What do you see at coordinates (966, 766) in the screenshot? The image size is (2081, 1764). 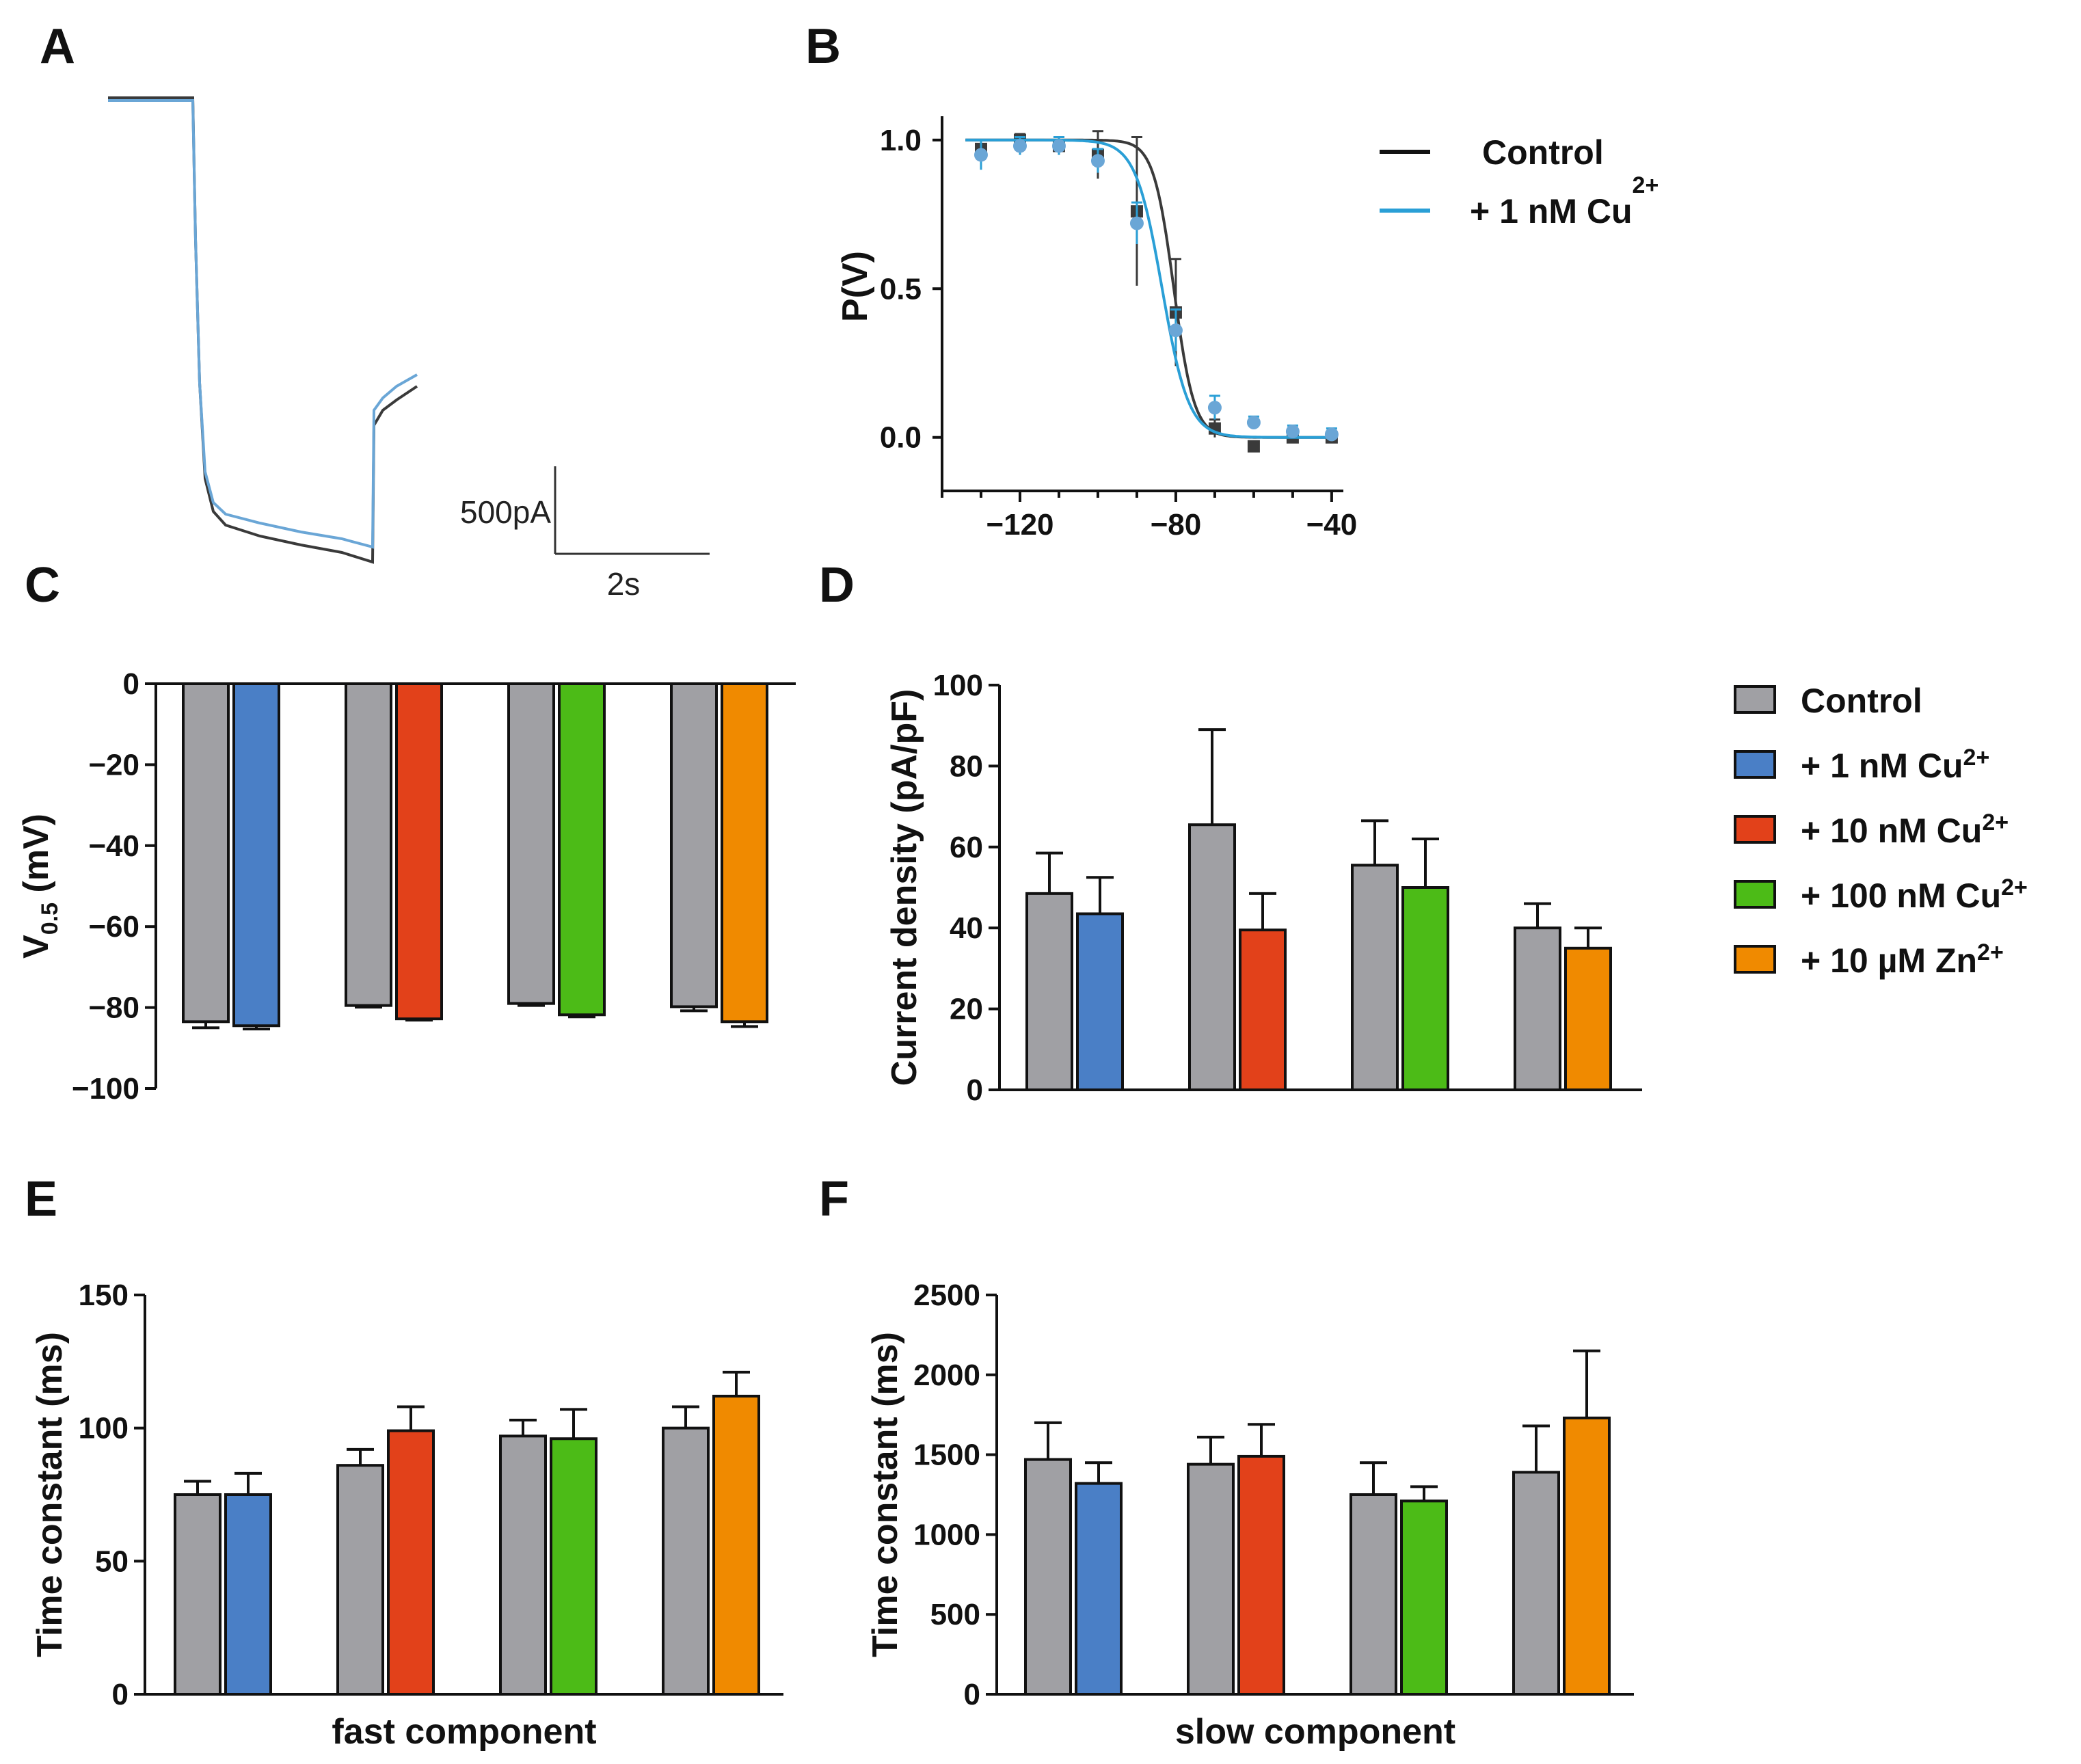 I see `y-tick-label: 80` at bounding box center [966, 766].